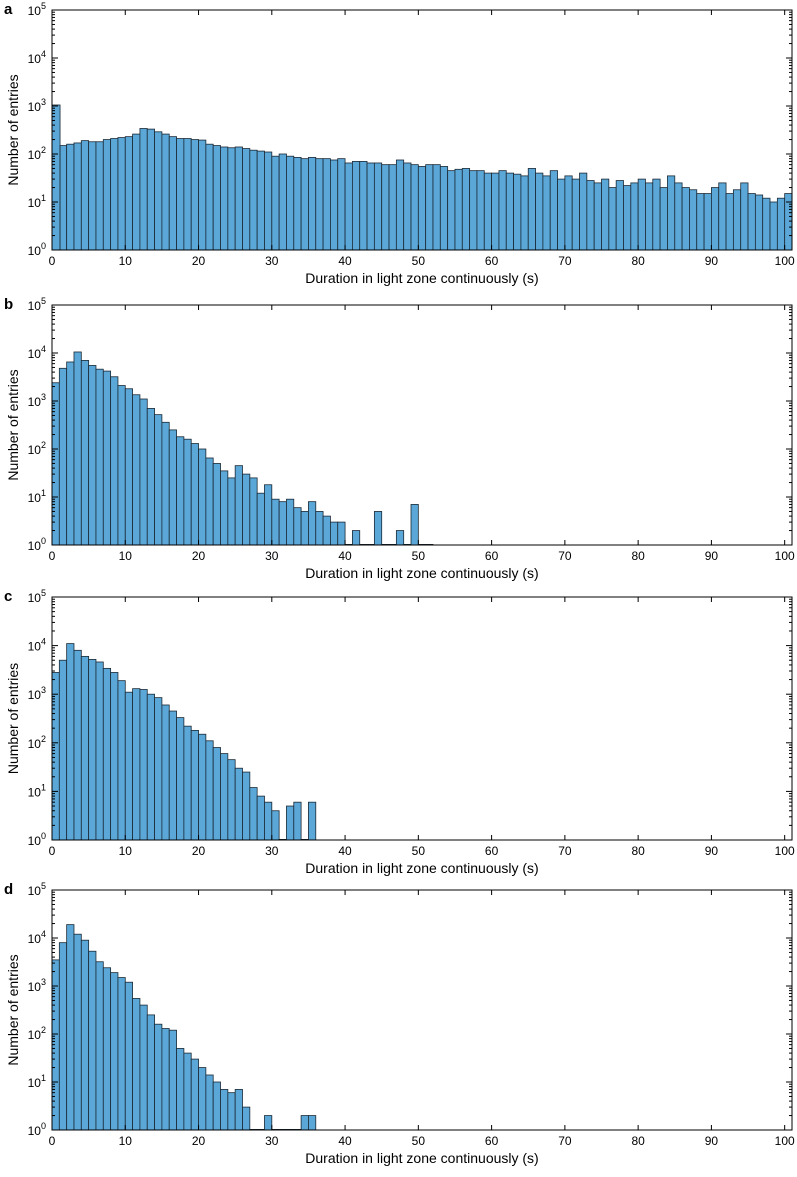  Describe the element at coordinates (712, 556) in the screenshot. I see `x-tick-label: 90` at that location.